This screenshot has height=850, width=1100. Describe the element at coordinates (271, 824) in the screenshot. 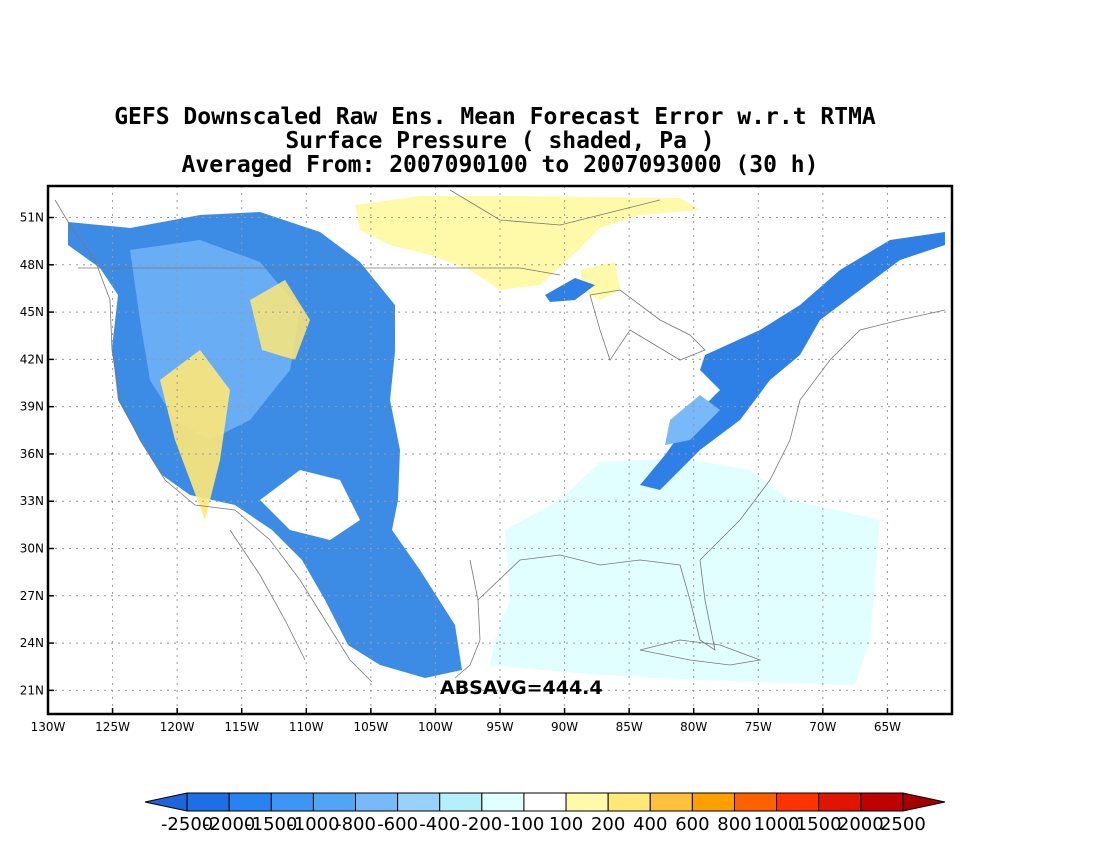

I see `colorbar-label: -1500` at that location.